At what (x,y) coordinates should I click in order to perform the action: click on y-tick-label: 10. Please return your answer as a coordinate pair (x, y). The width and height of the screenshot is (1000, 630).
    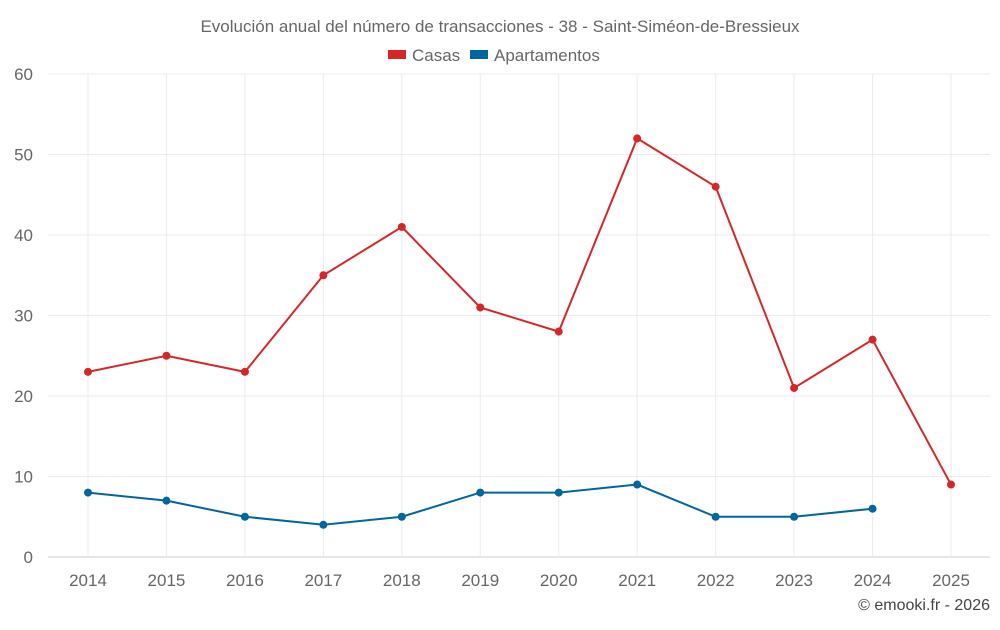
    Looking at the image, I should click on (23, 477).